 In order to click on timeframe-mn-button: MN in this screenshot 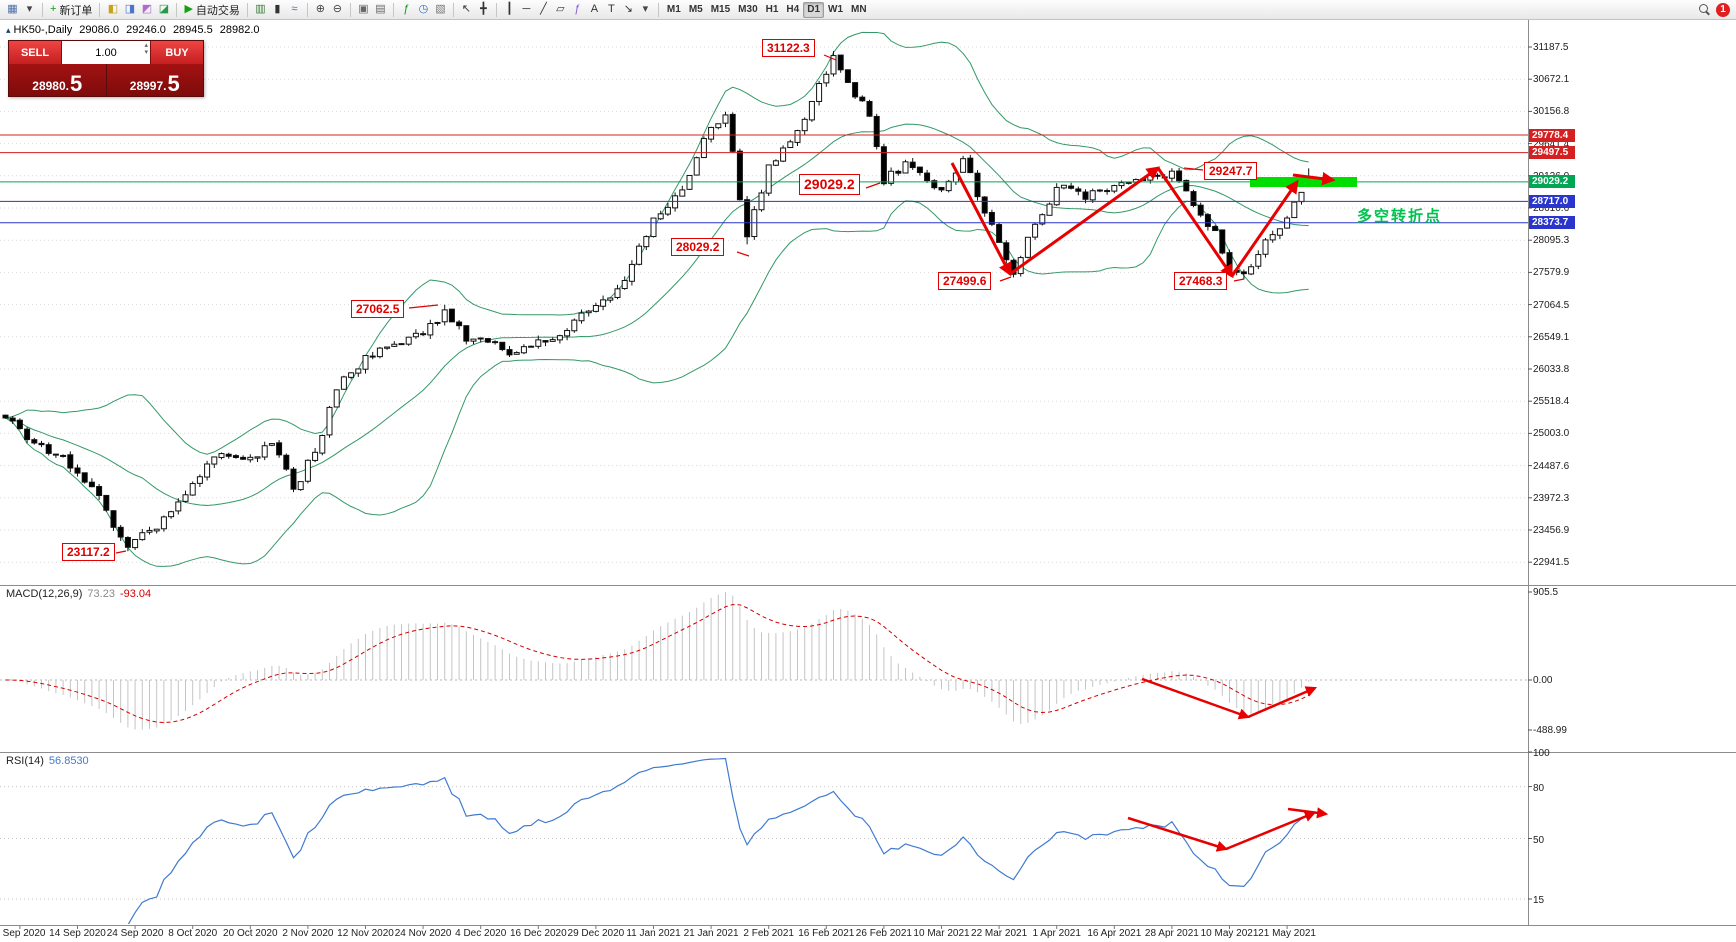, I will do `click(859, 10)`.